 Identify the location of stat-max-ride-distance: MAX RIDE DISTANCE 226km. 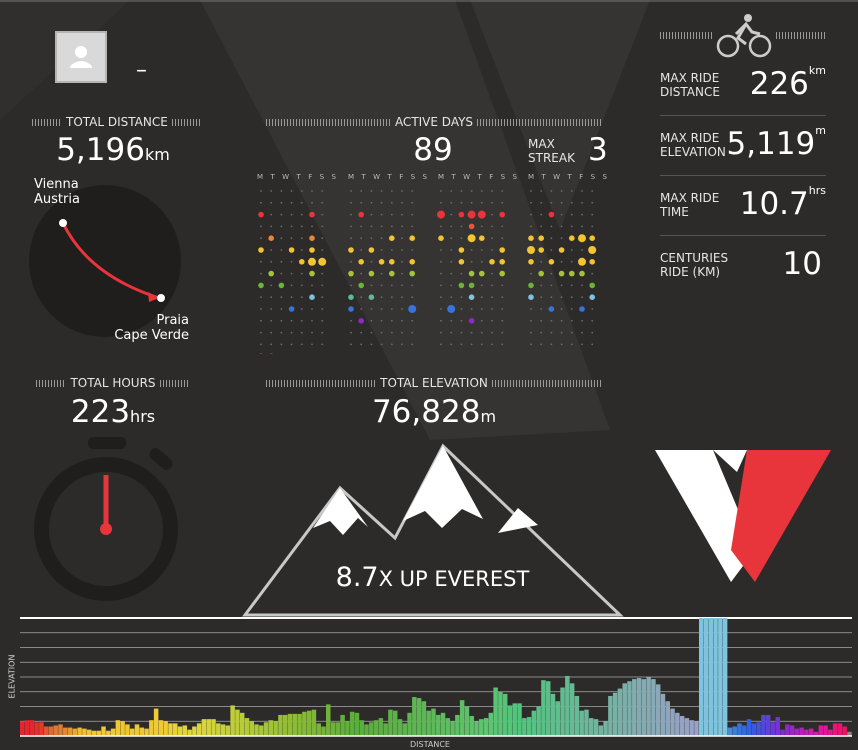
(743, 87).